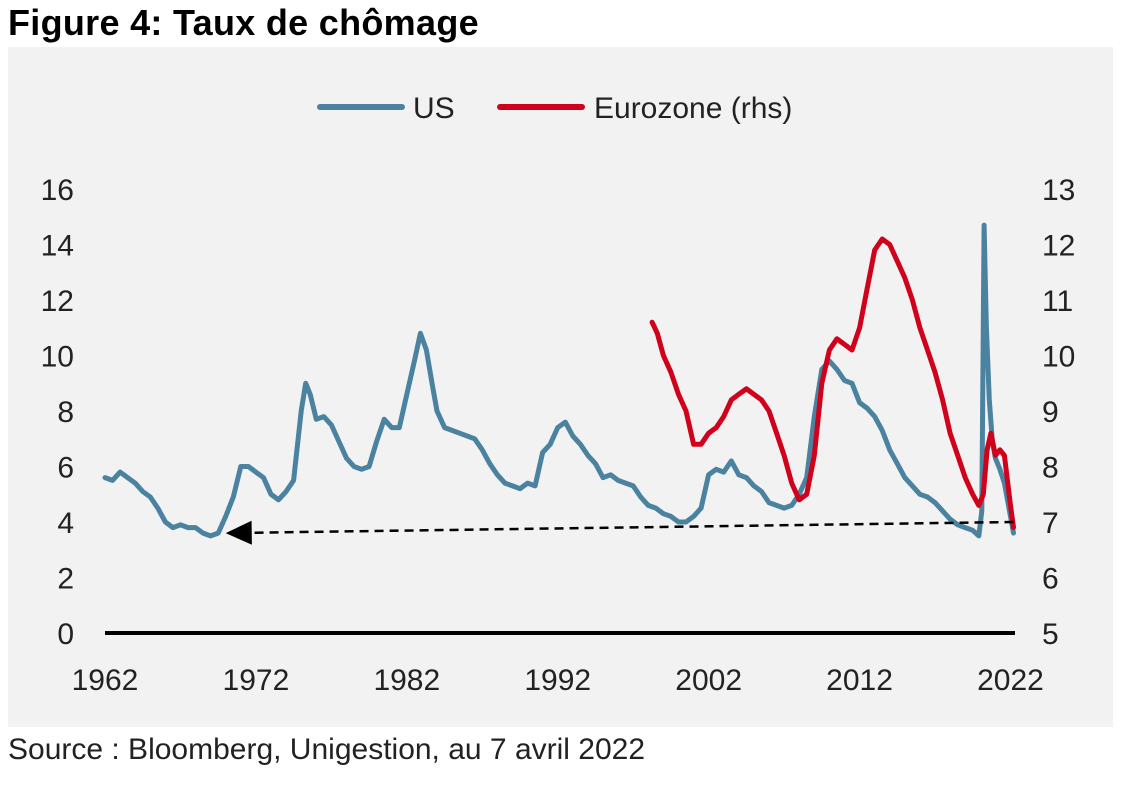 The image size is (1121, 790). I want to click on right-tick-label: 10, so click(1058, 357).